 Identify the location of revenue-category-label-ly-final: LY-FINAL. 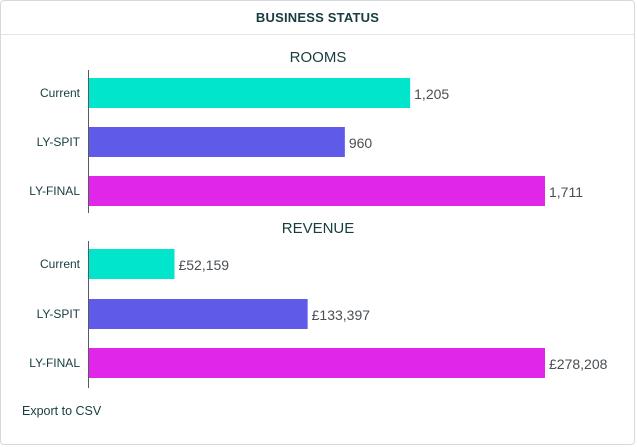
(54, 363).